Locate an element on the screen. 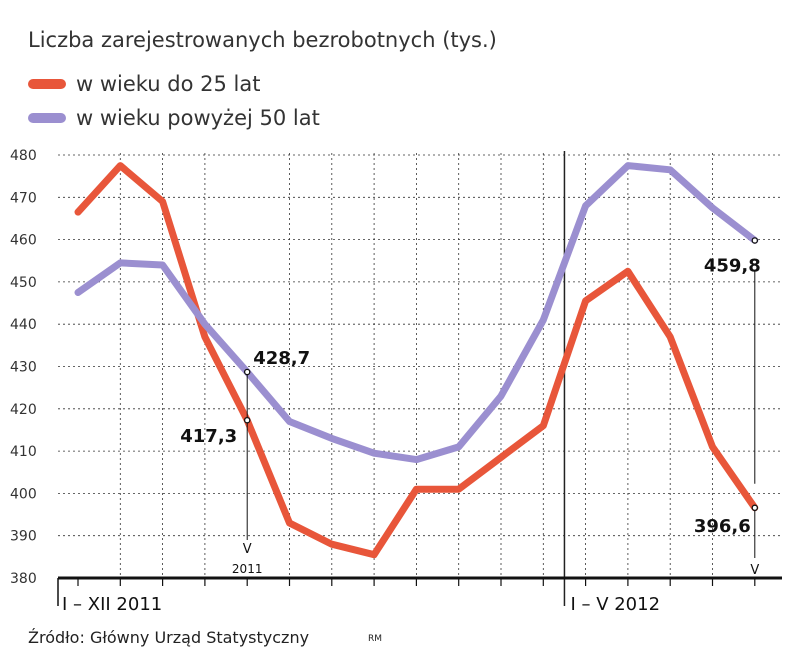  x-period-label-0: I – XII 2011 is located at coordinates (112, 604).